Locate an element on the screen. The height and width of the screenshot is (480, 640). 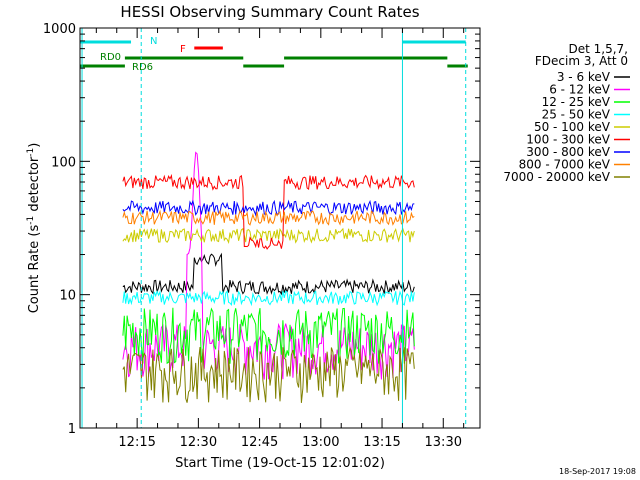
y-axis-label-sup2: -1 is located at coordinates (31, 152).